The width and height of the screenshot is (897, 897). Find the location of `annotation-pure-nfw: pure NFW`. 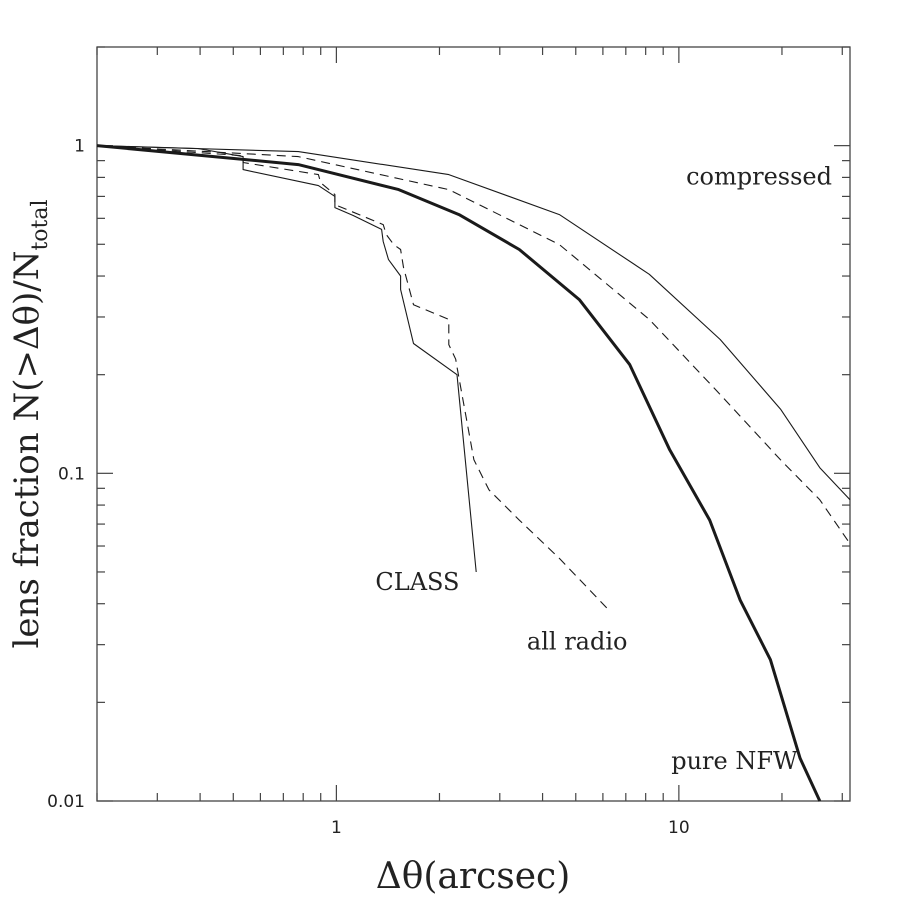

annotation-pure-nfw: pure NFW is located at coordinates (734, 761).